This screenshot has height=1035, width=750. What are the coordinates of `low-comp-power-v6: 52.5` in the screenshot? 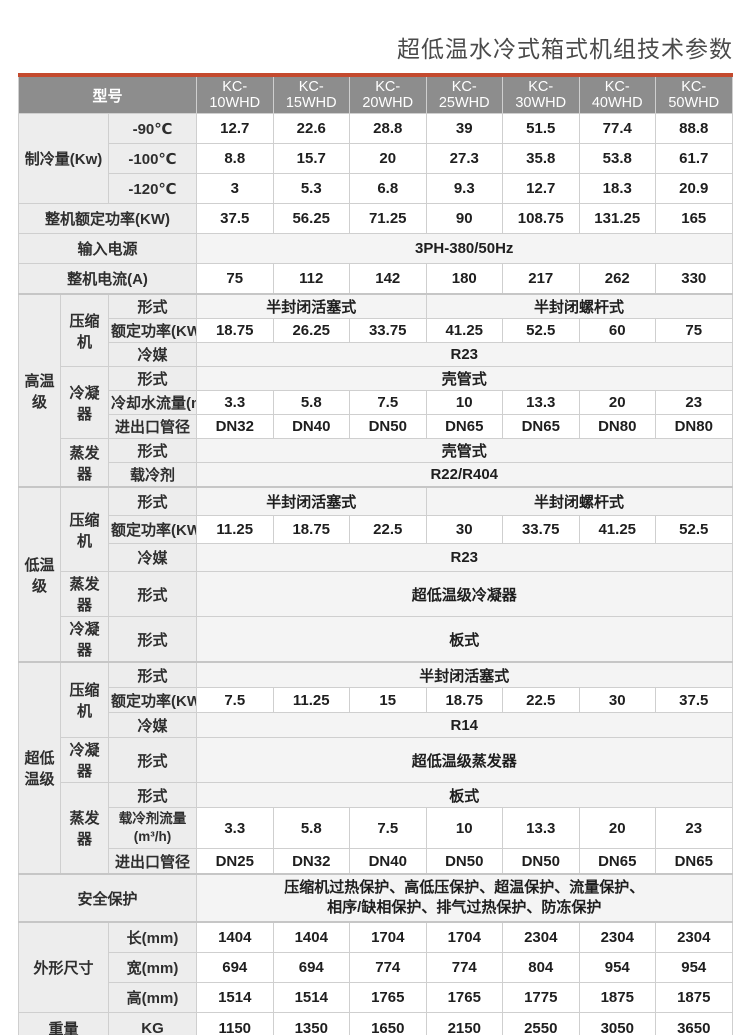 It's located at (694, 529).